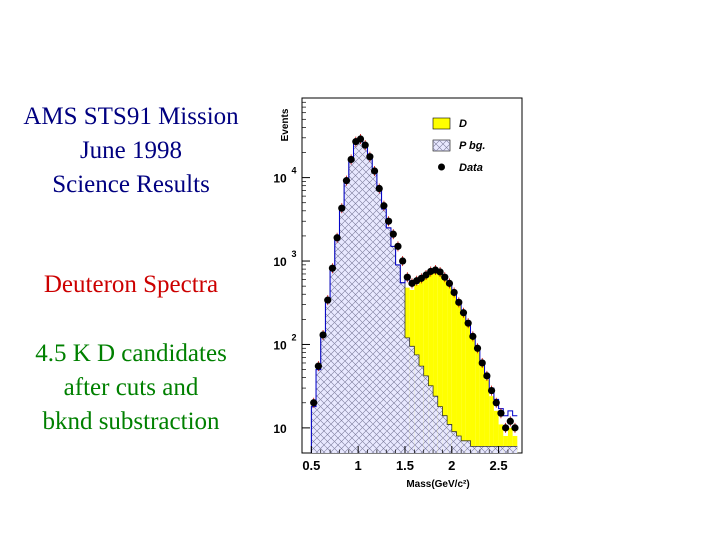  Describe the element at coordinates (471, 168) in the screenshot. I see `legend-label-2: Data` at that location.